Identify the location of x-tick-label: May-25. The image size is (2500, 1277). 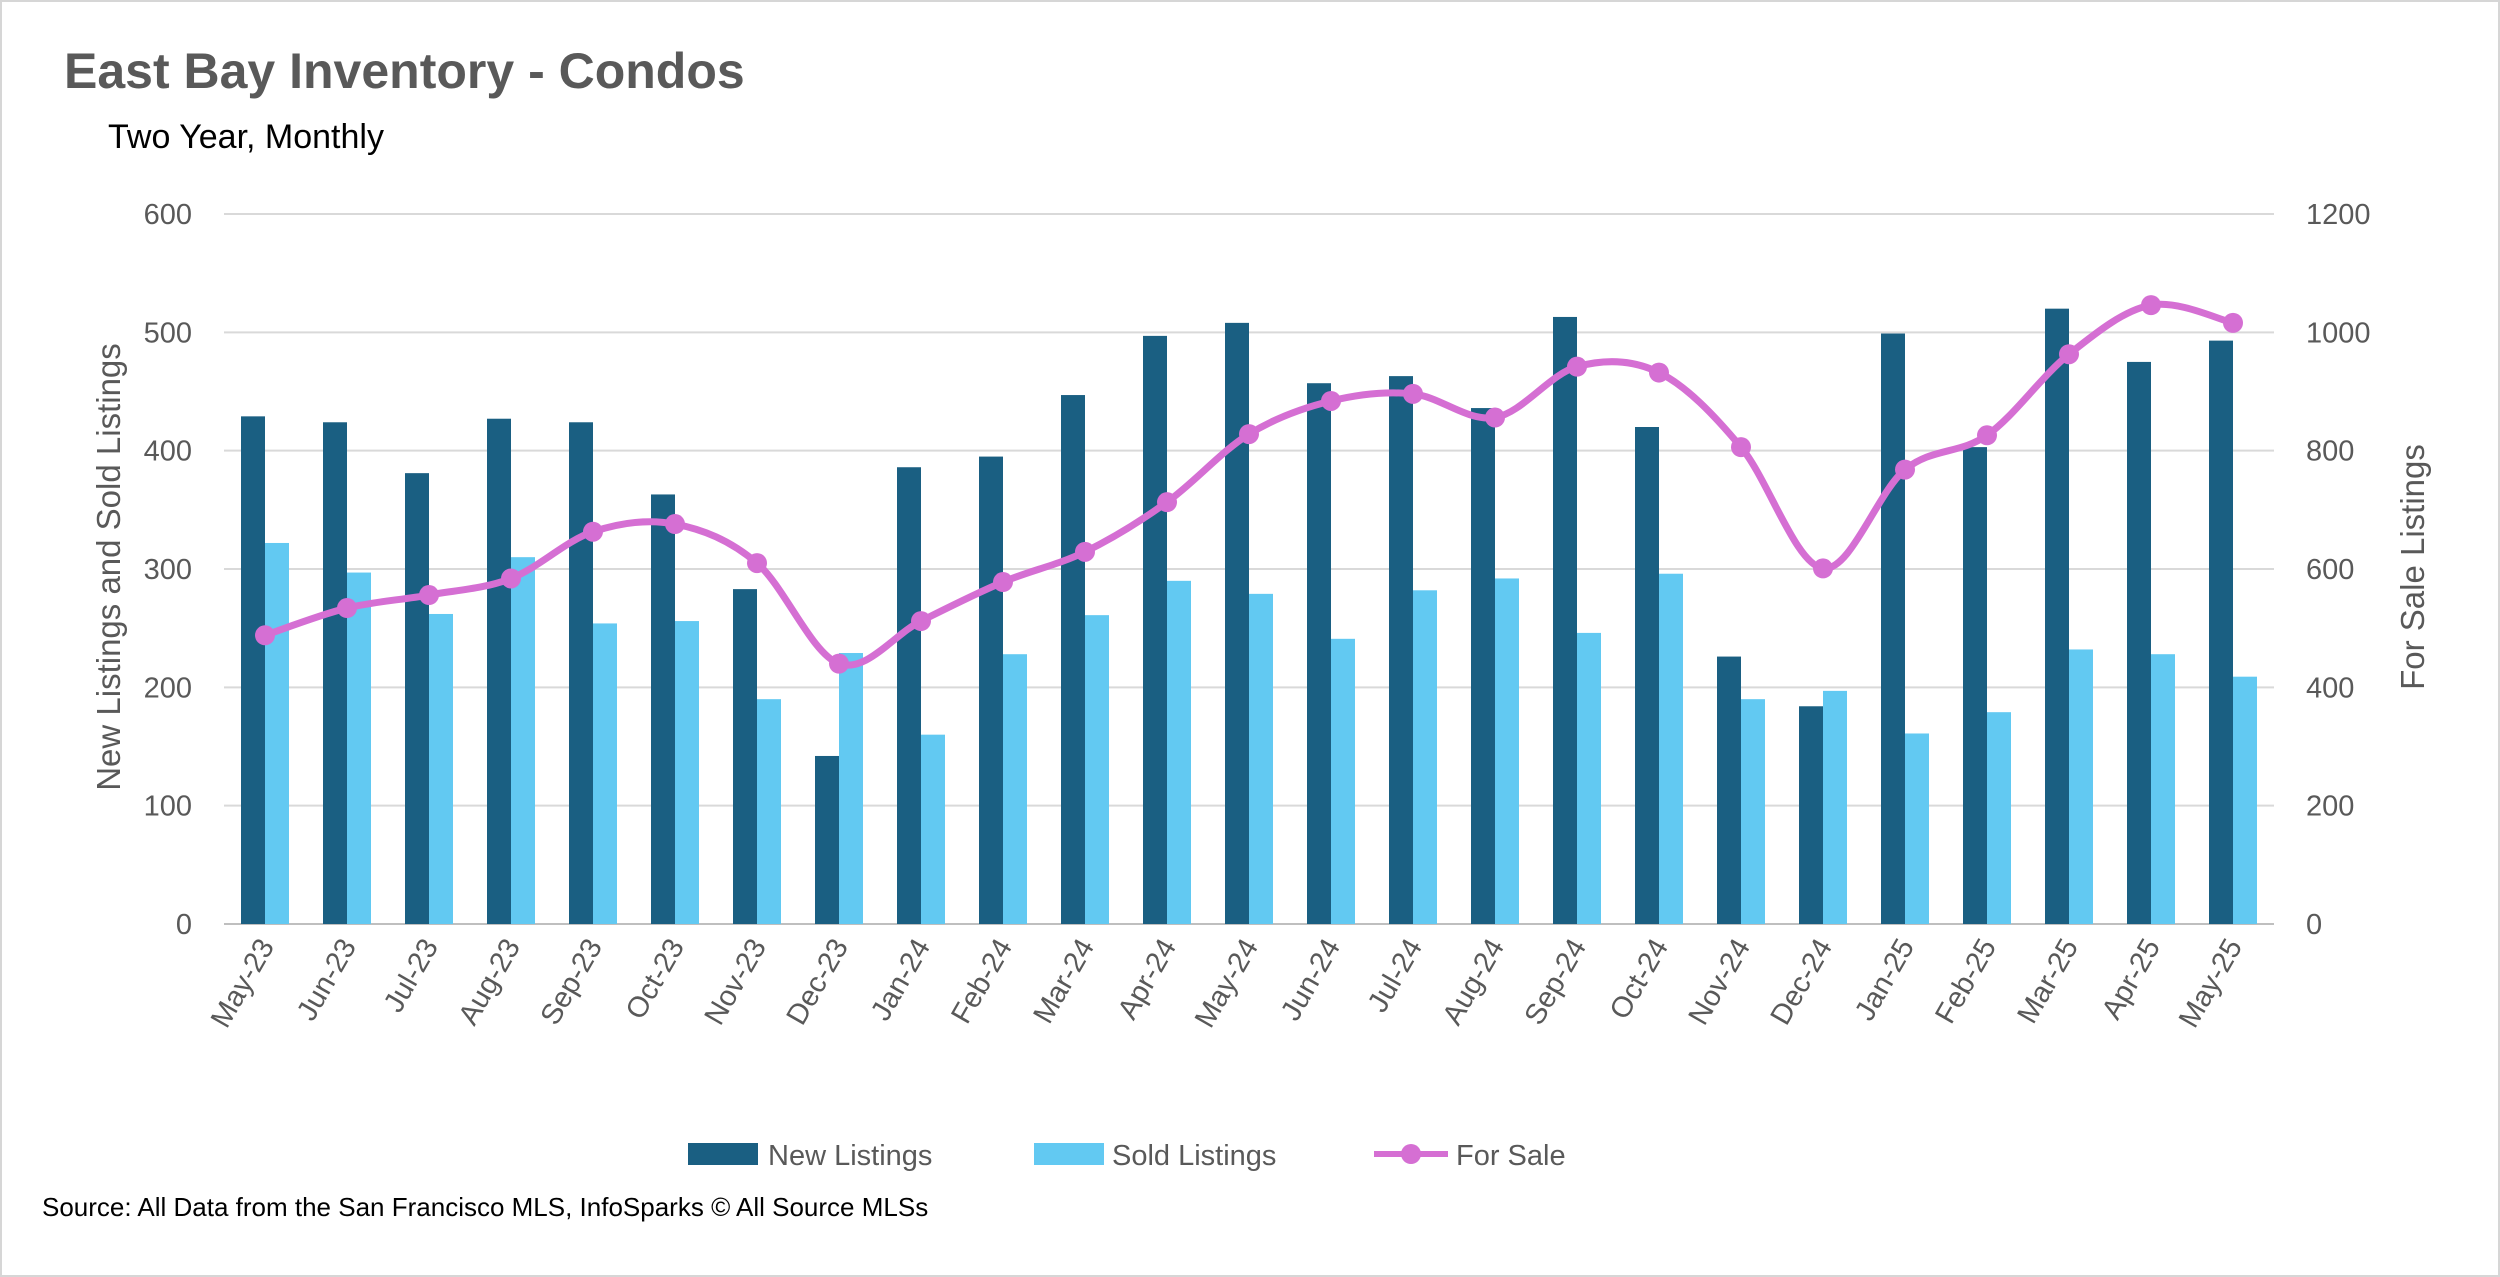
(2211, 984).